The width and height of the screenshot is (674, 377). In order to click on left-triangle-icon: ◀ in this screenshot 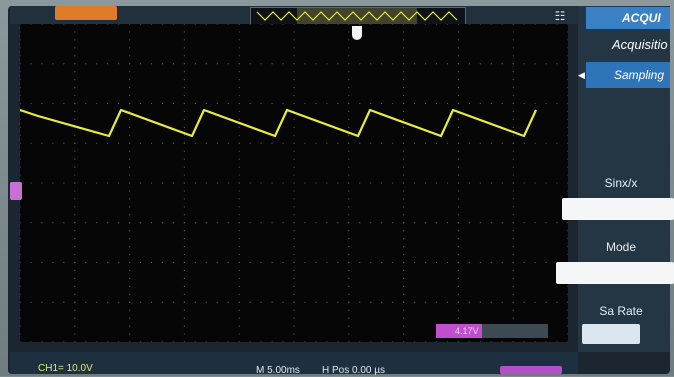, I will do `click(581, 75)`.